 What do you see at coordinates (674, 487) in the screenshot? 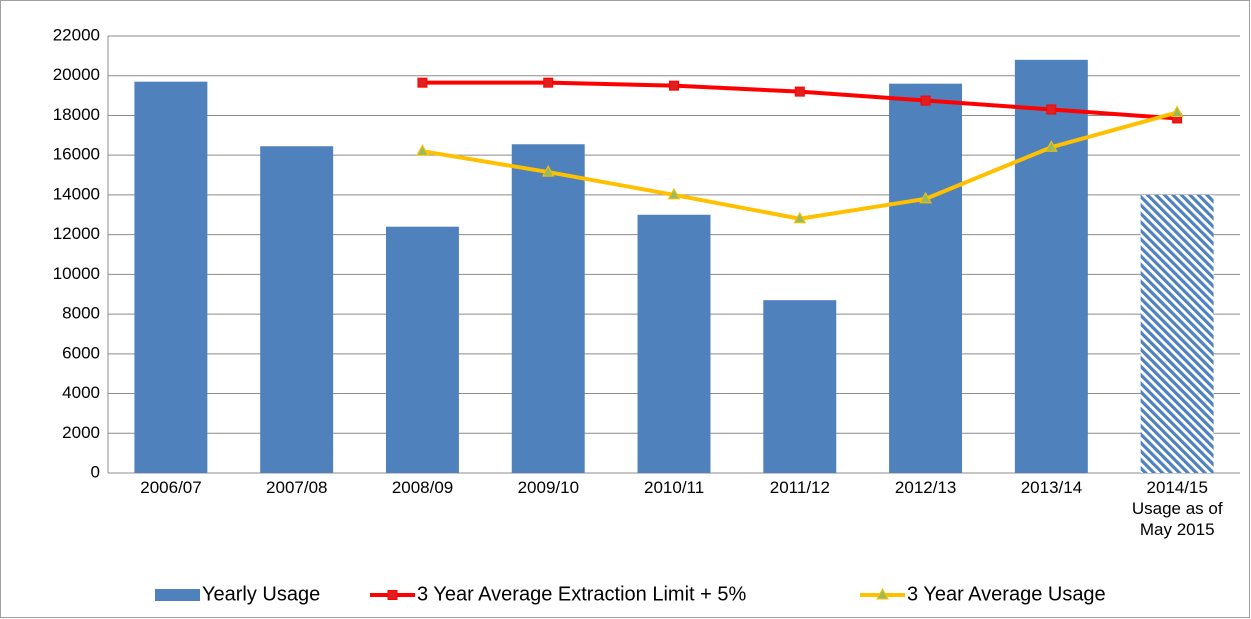
I see `x-tick-label: 2010/11` at bounding box center [674, 487].